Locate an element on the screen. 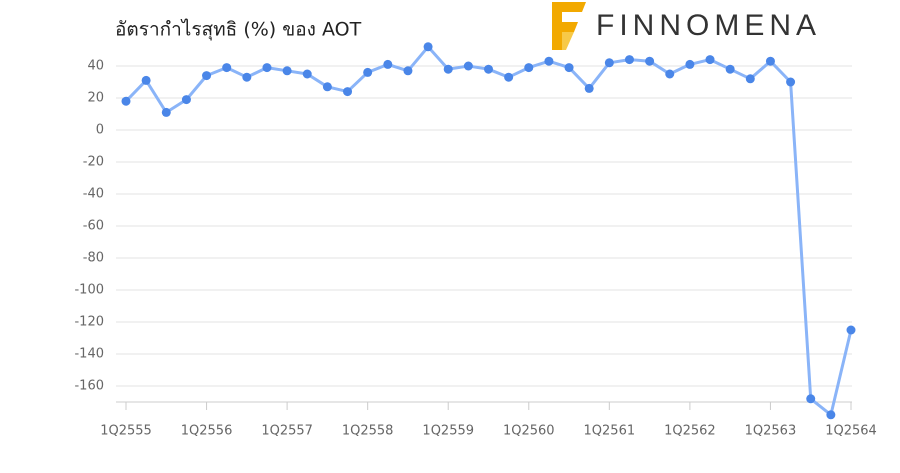 The width and height of the screenshot is (900, 473). y-tick-label: -40 is located at coordinates (93, 194).